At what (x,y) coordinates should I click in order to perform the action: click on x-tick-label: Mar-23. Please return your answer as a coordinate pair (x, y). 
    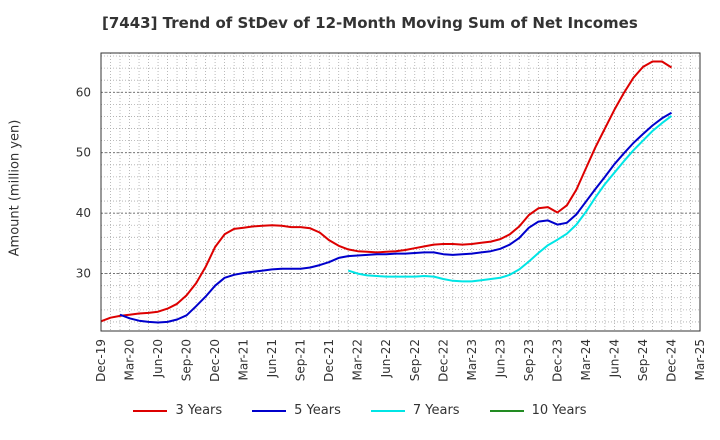
    Looking at the image, I should click on (472, 359).